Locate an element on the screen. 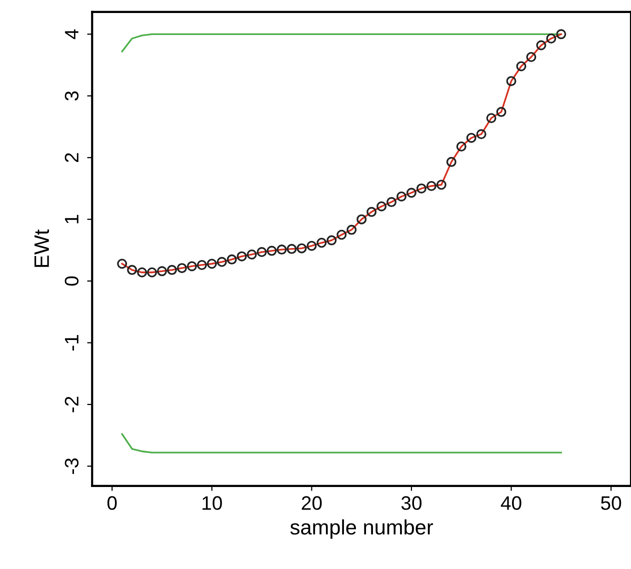  y-tick-label: 2 is located at coordinates (71, 157).